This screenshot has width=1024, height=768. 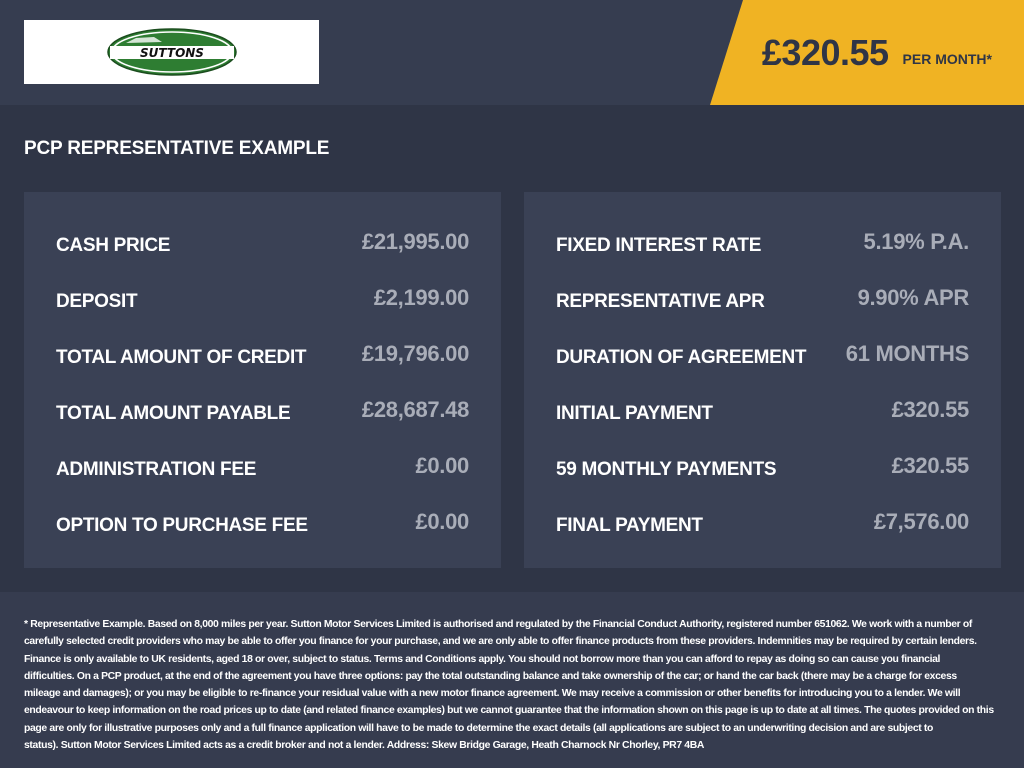 I want to click on finance-label: DURATION OF AGREEMENT, so click(x=681, y=357).